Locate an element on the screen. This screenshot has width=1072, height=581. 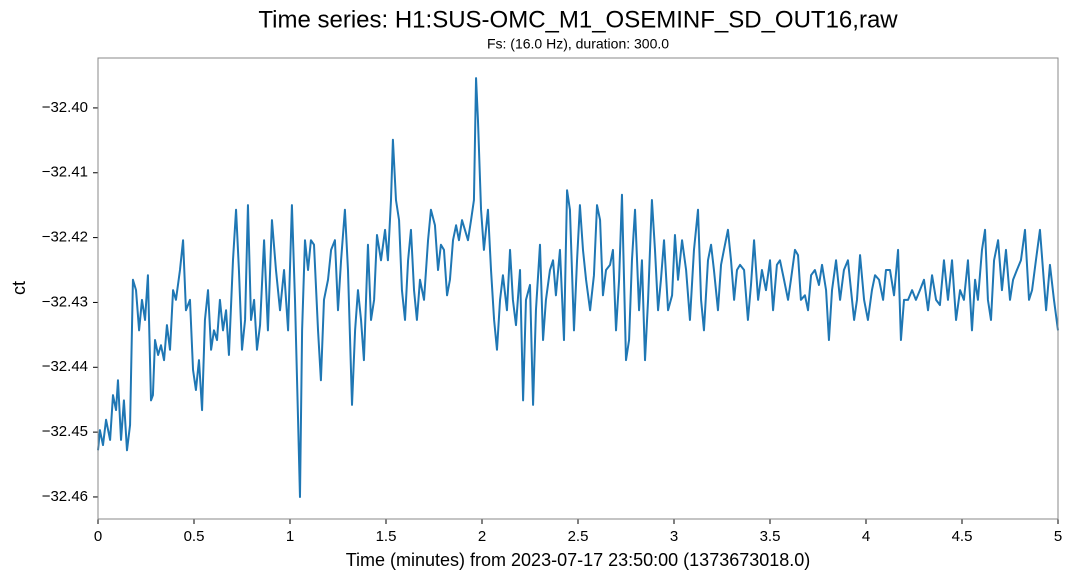
x-tick-label: 3 is located at coordinates (674, 536).